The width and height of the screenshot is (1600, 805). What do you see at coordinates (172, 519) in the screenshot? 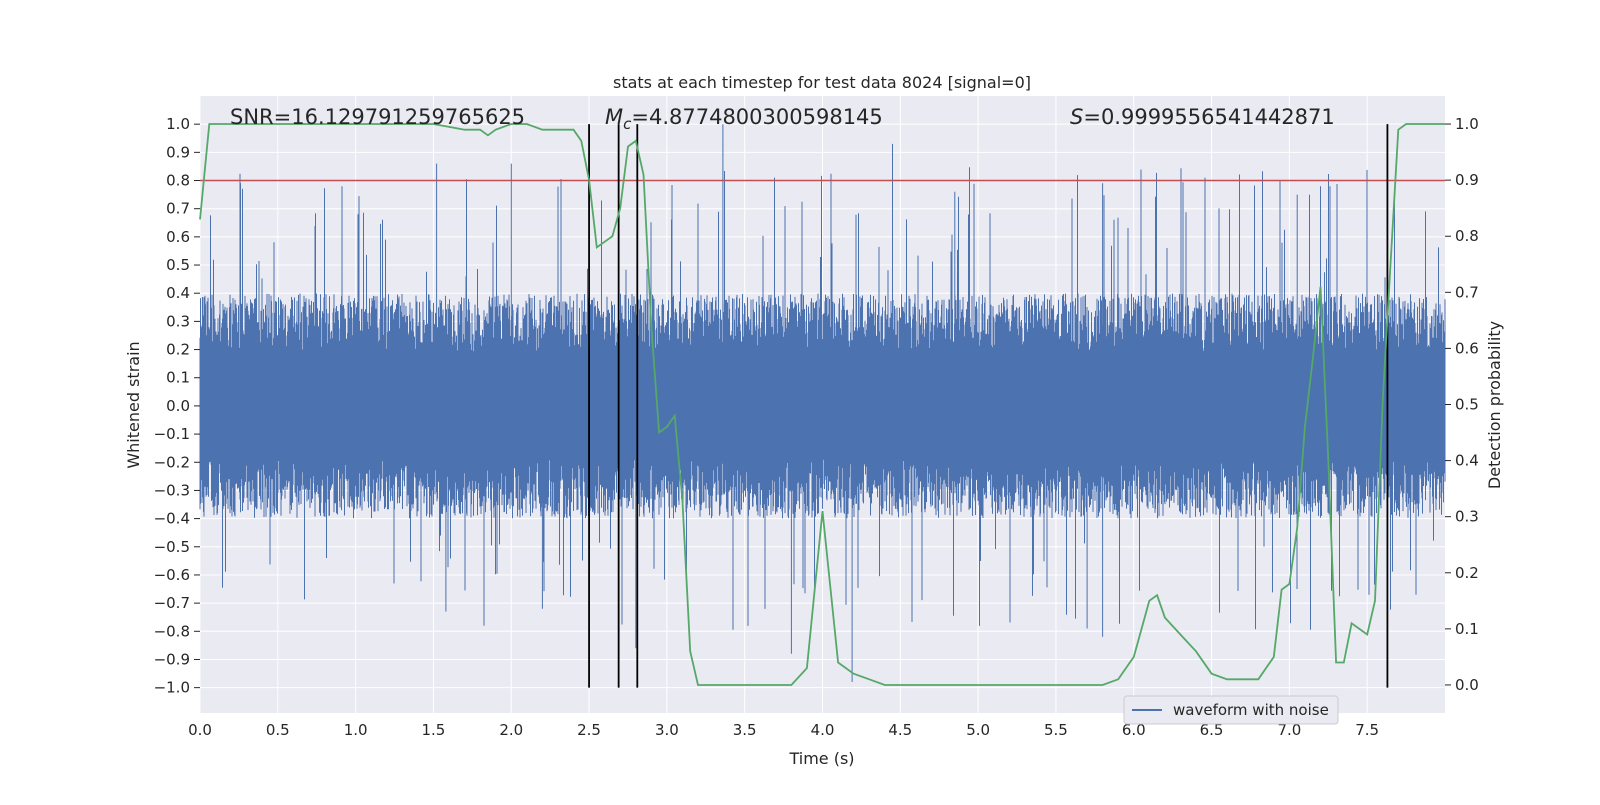
I see `y-tick-label: −0.4` at bounding box center [172, 519].